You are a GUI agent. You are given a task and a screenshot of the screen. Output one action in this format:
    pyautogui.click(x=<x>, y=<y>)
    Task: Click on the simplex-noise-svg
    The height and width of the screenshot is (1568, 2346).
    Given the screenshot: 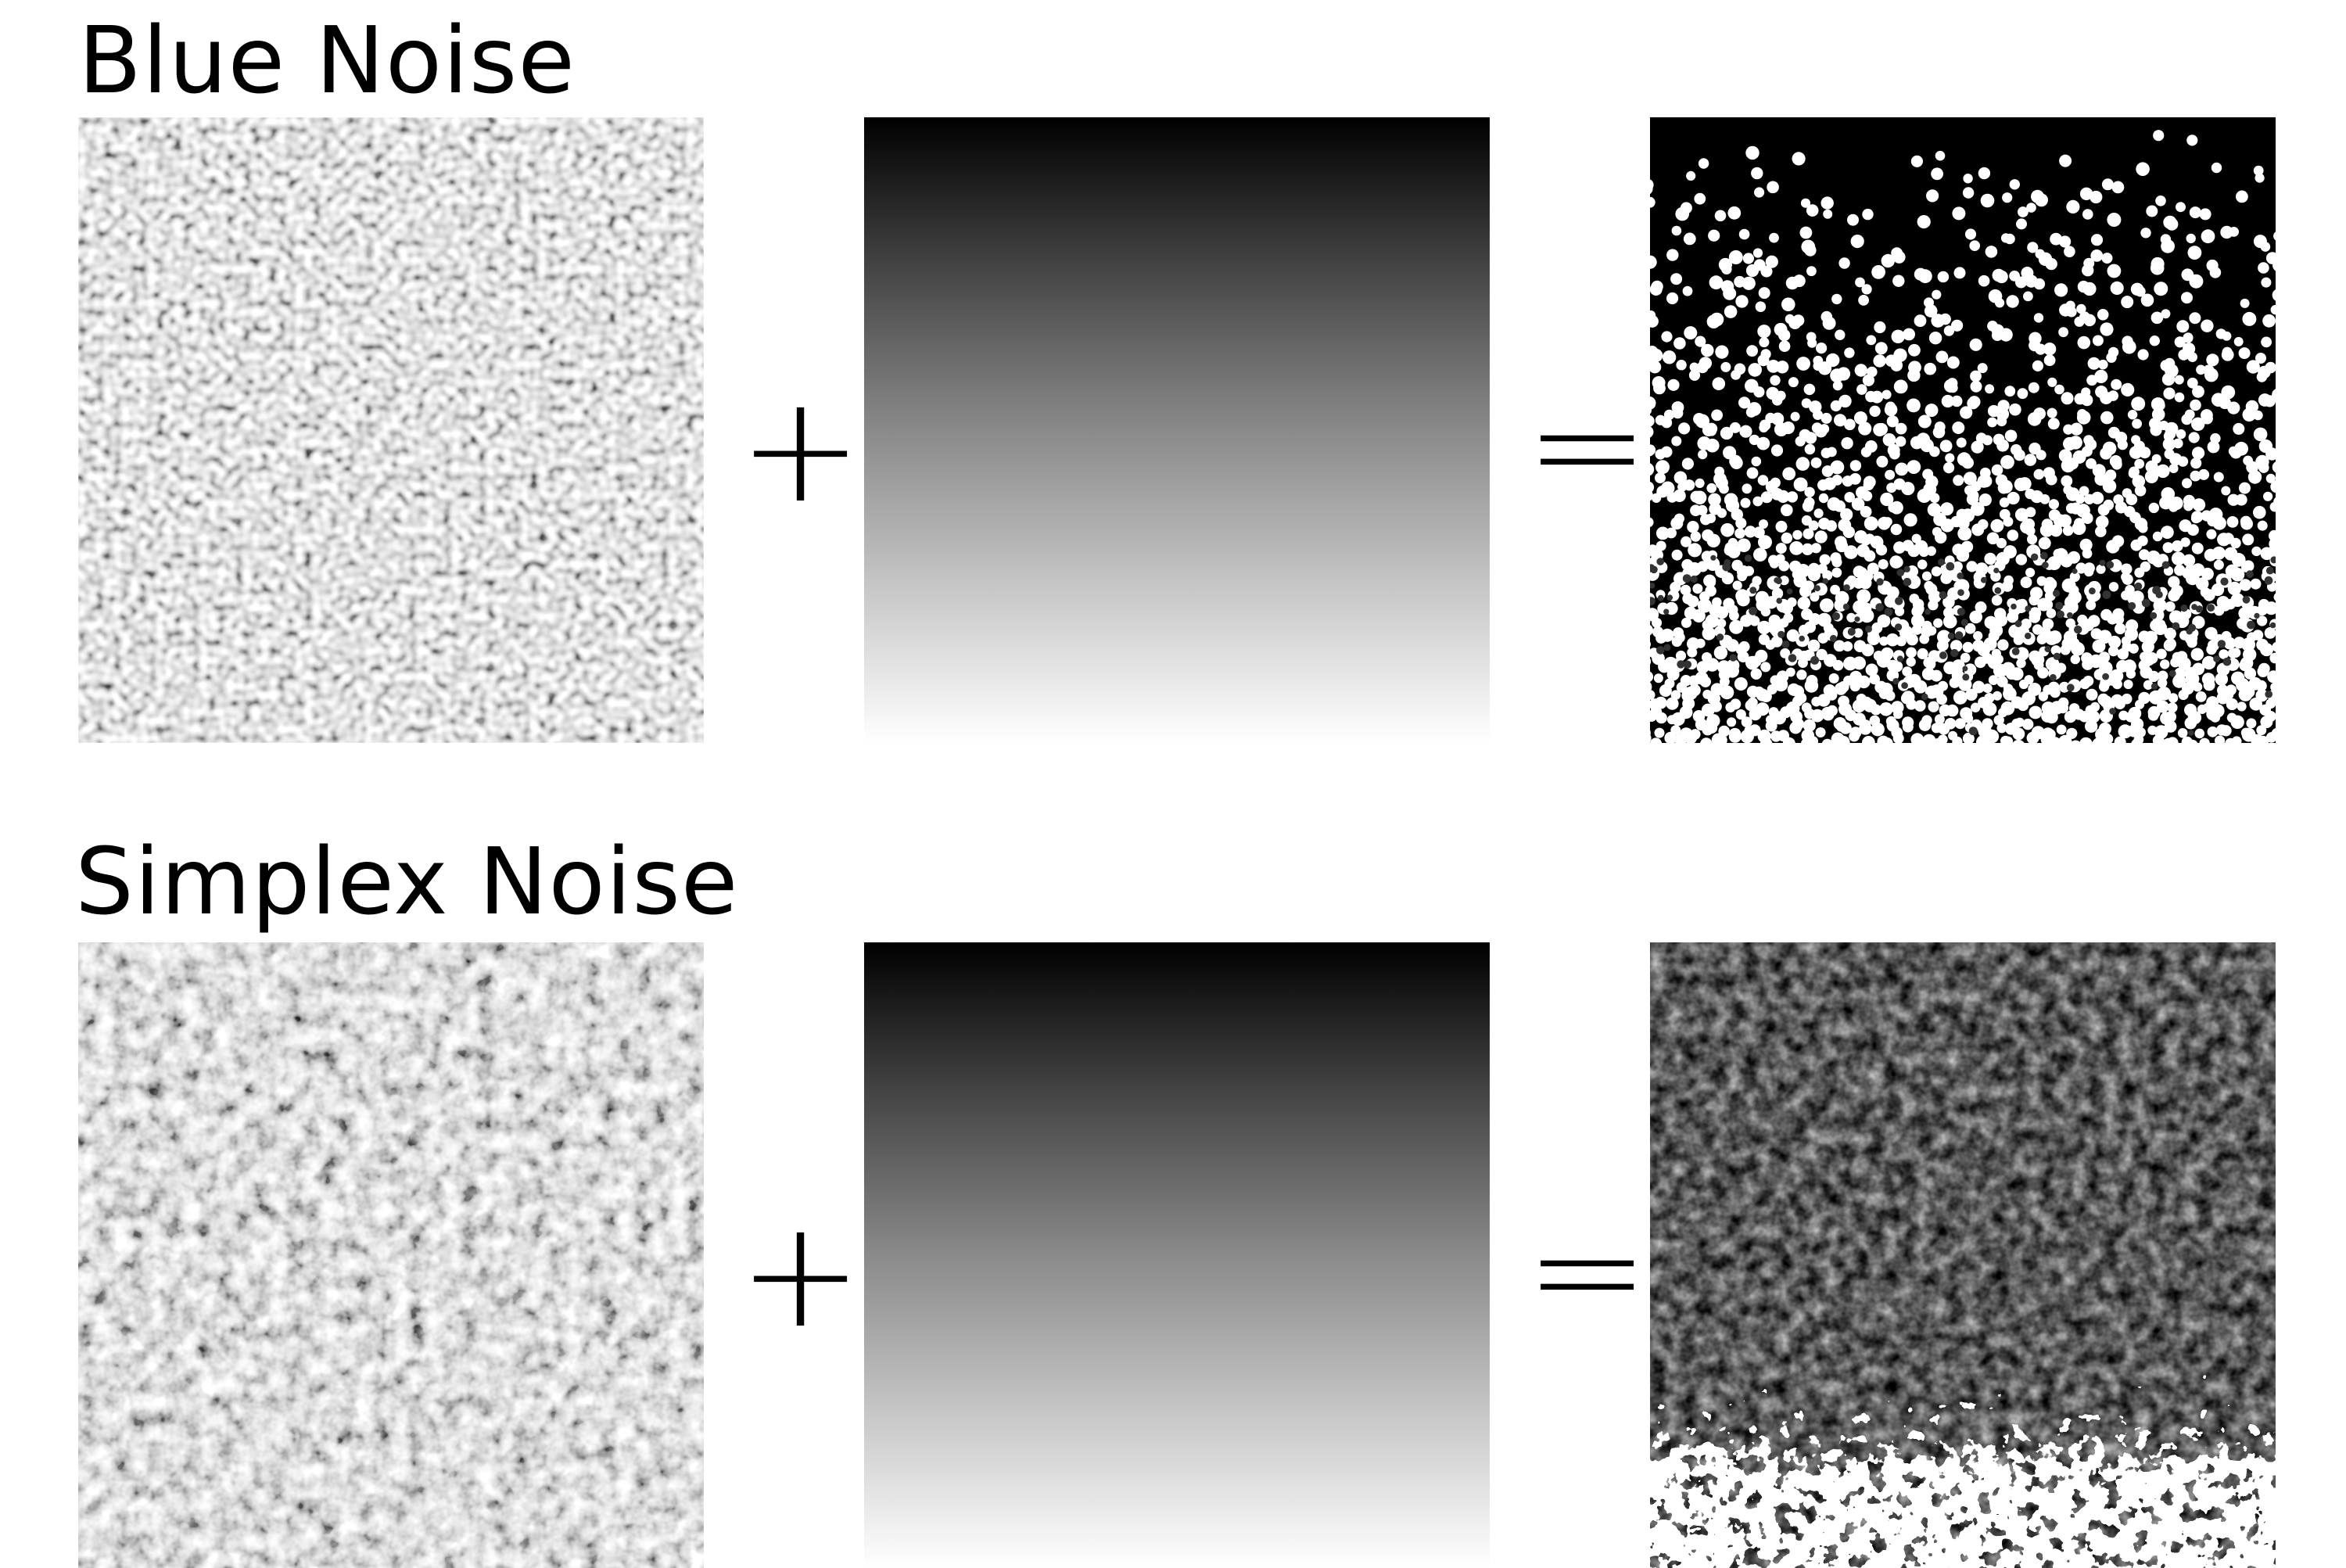 What is the action you would take?
    pyautogui.click(x=391, y=1255)
    